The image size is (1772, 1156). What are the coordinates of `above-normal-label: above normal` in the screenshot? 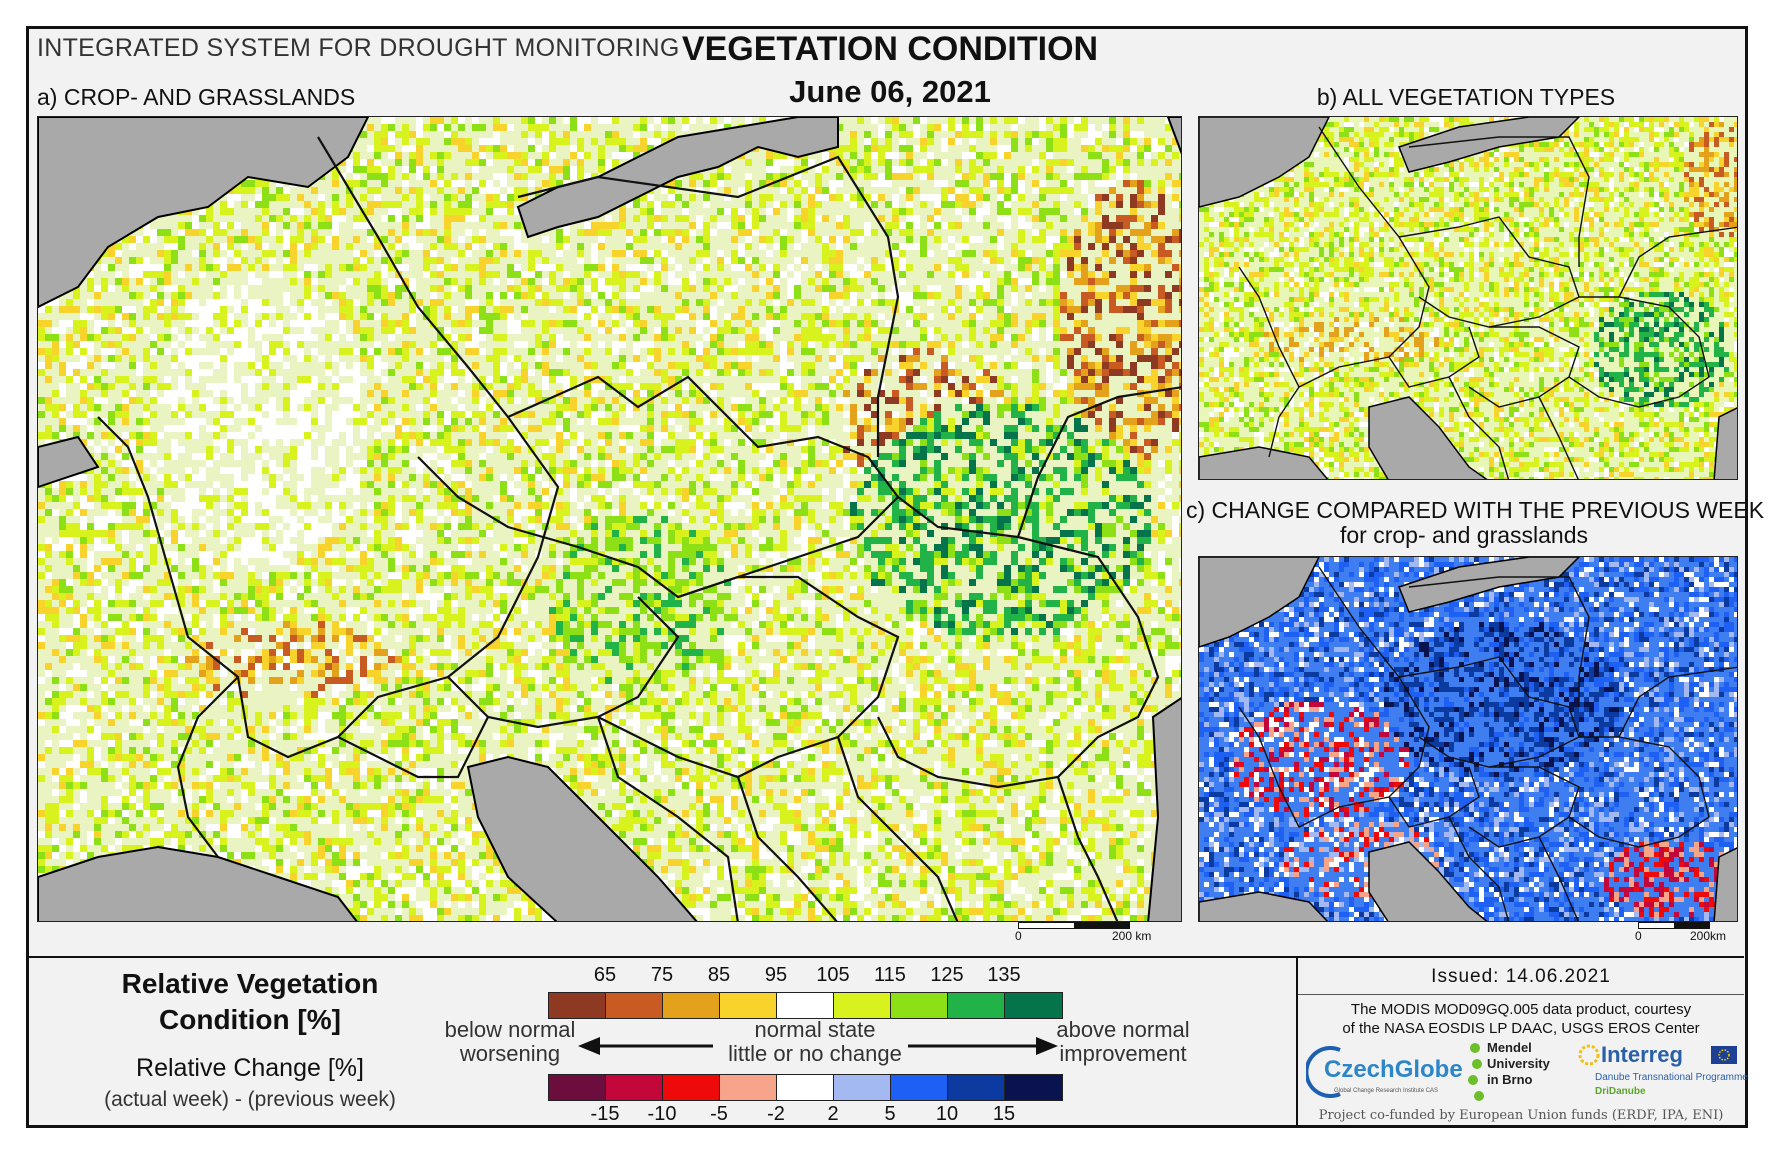 It's located at (1123, 1029).